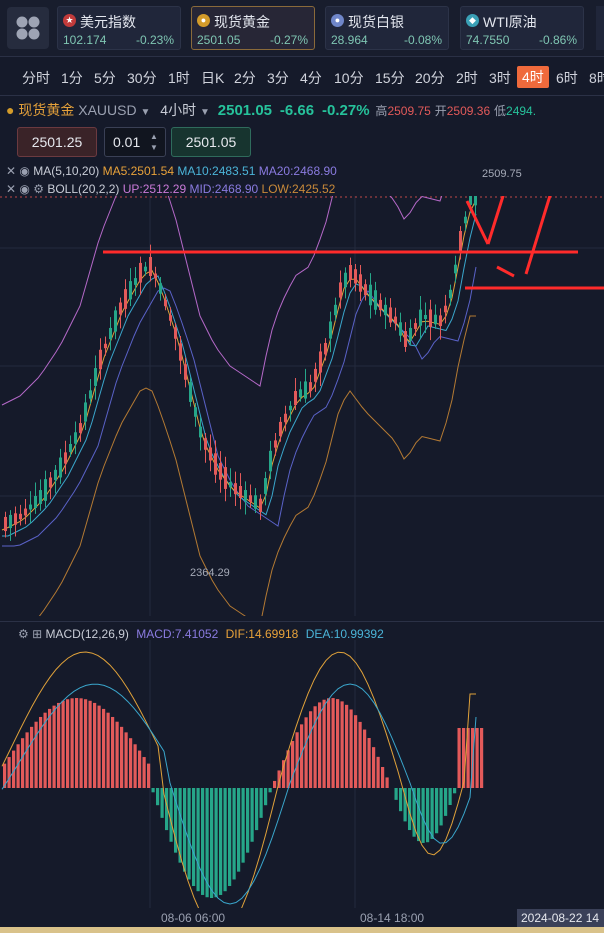  I want to click on tab-timeframe: 4分, so click(311, 78).